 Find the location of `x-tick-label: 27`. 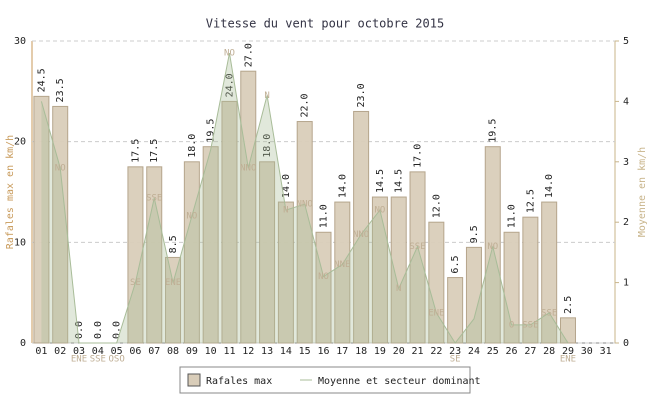

x-tick-label: 27 is located at coordinates (530, 351).